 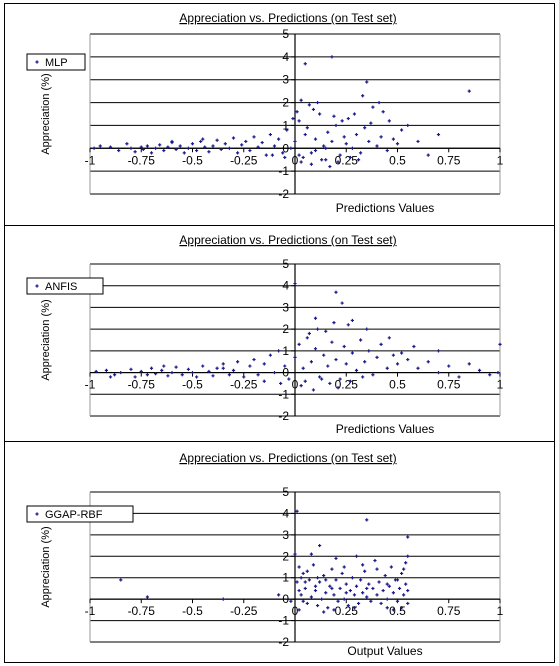 I want to click on y-tick-label: 1, so click(x=285, y=578).